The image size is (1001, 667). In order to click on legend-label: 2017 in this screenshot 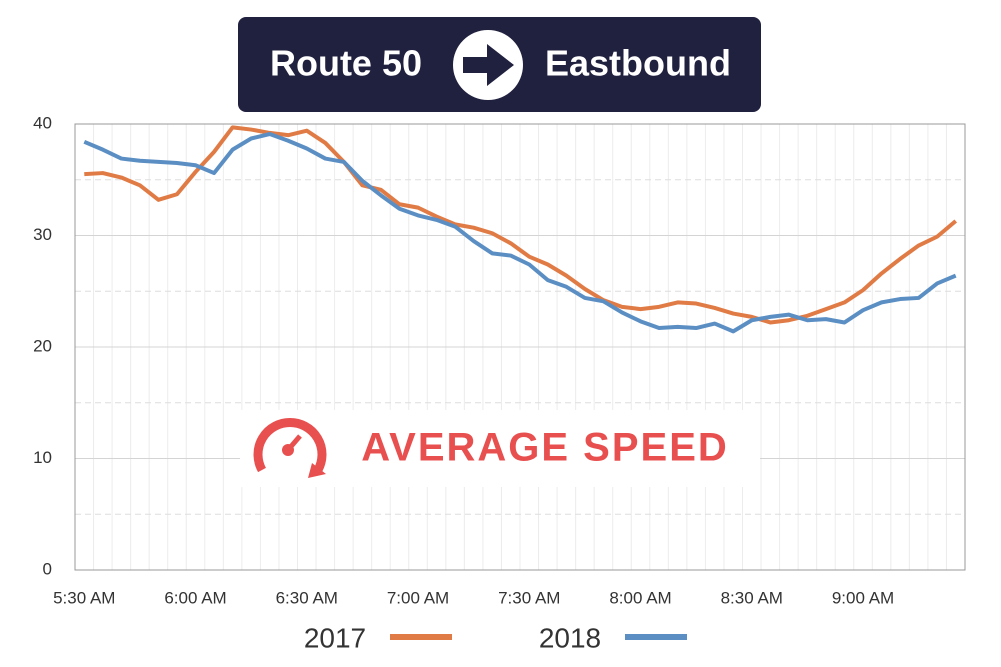, I will do `click(335, 637)`.